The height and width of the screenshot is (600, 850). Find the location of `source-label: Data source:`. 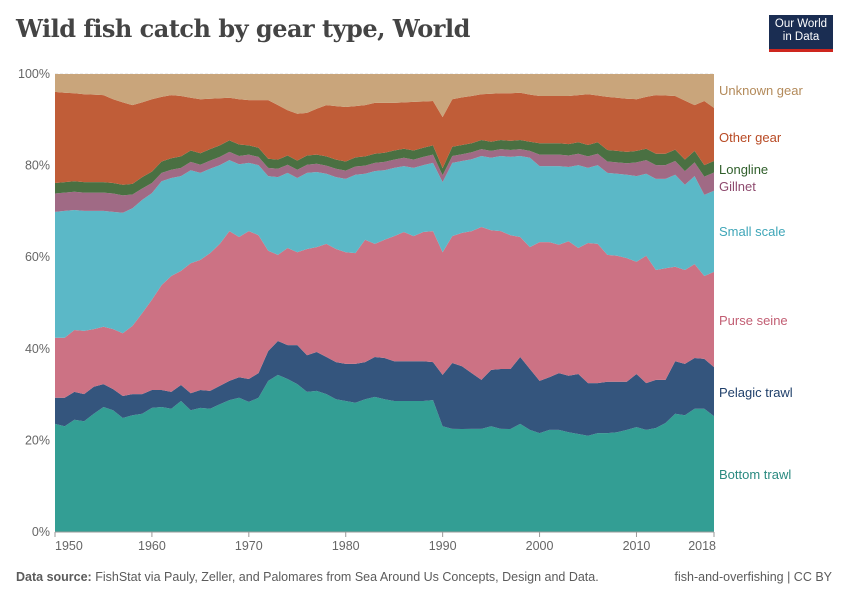

source-label: Data source: is located at coordinates (54, 577).